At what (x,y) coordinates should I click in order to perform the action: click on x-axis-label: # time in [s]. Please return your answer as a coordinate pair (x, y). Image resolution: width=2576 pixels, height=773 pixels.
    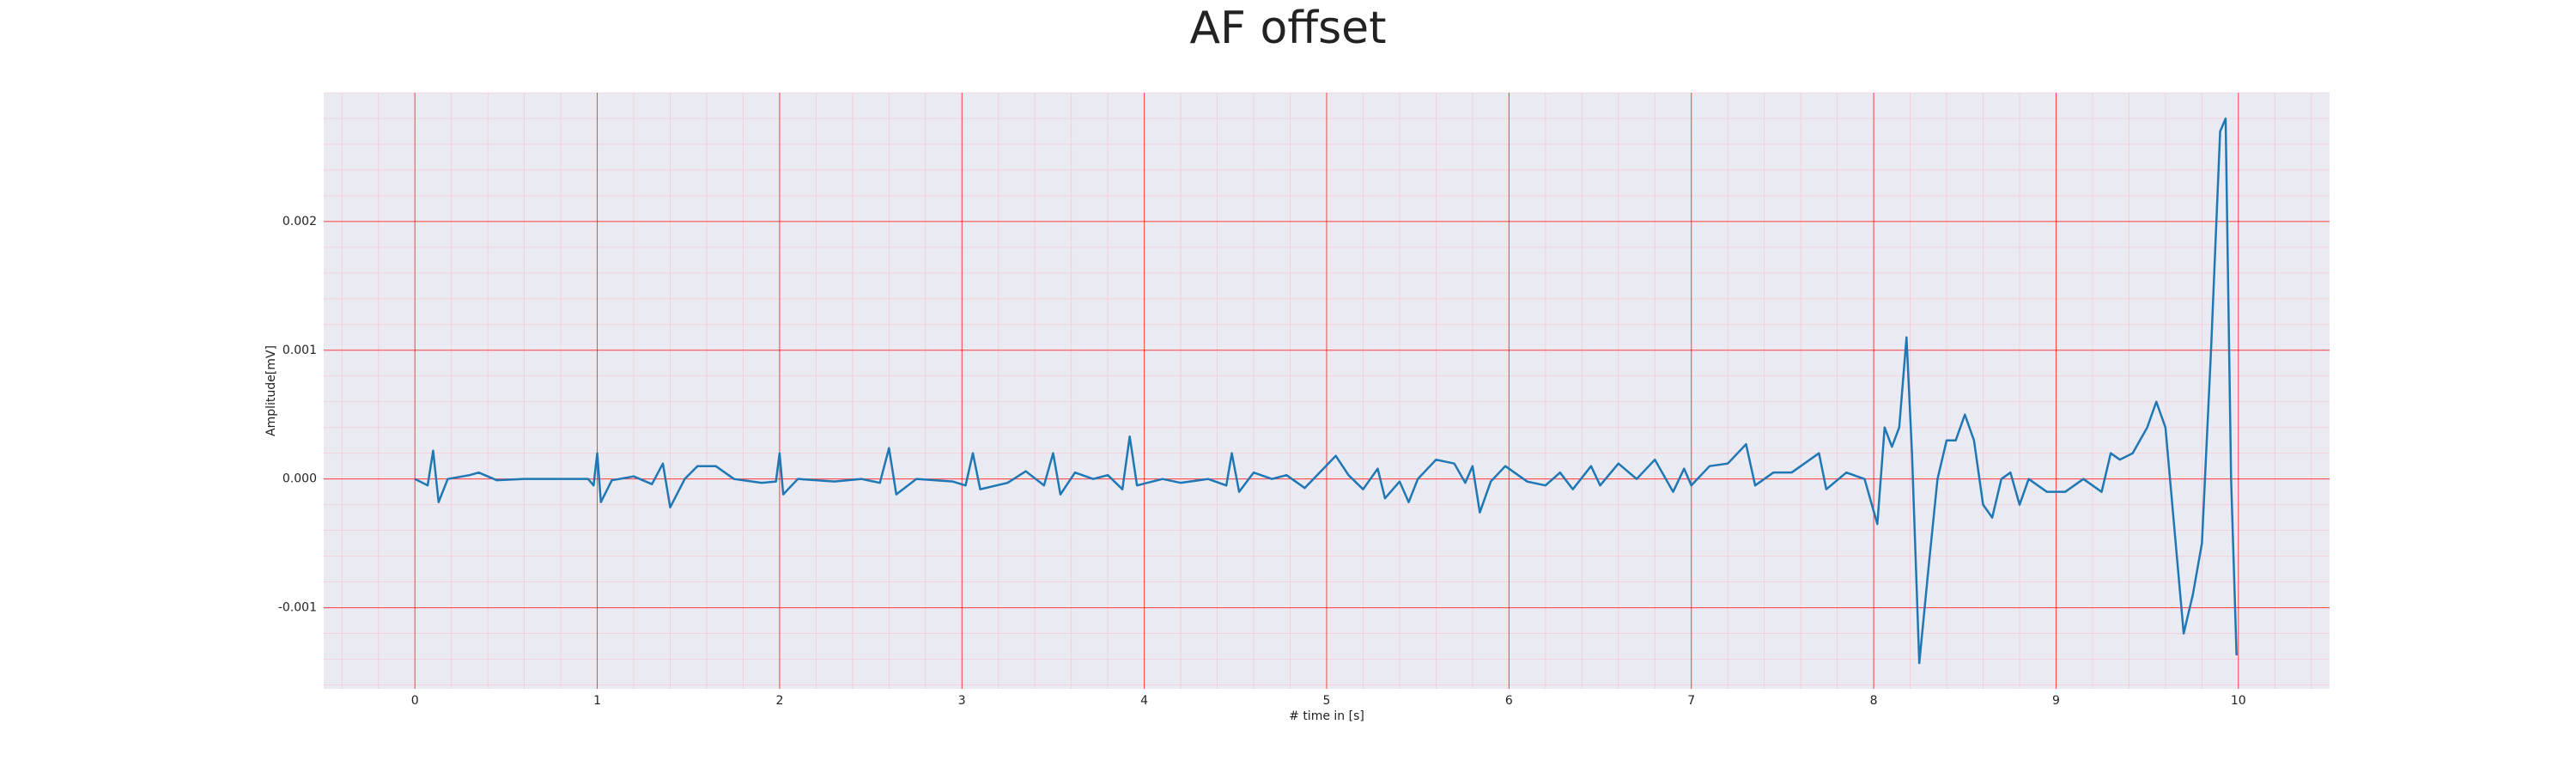
    Looking at the image, I should click on (1327, 716).